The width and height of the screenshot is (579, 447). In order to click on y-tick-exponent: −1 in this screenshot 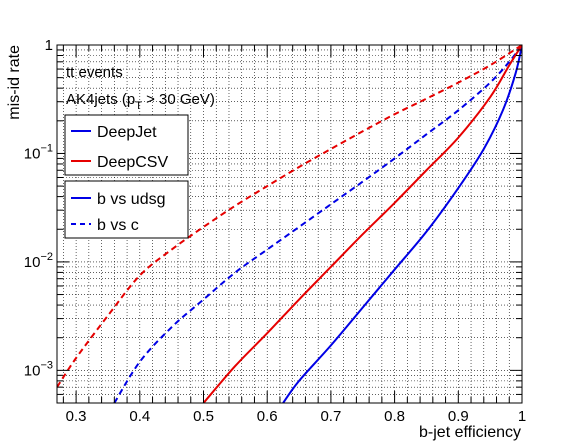, I will do `click(46, 148)`.